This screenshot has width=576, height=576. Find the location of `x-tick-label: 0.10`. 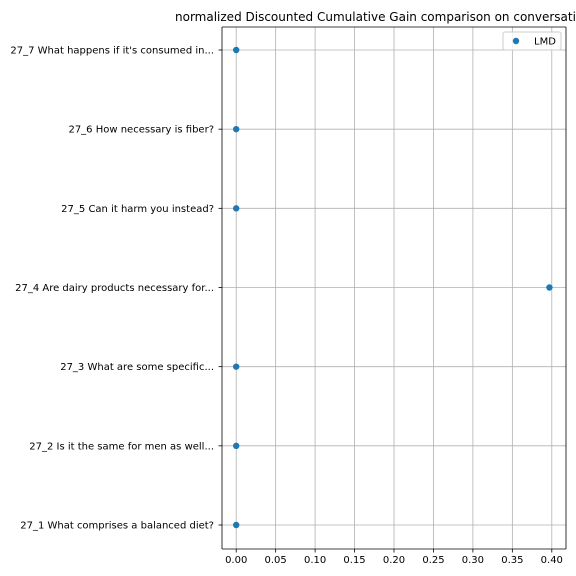

x-tick-label: 0.10 is located at coordinates (315, 560).